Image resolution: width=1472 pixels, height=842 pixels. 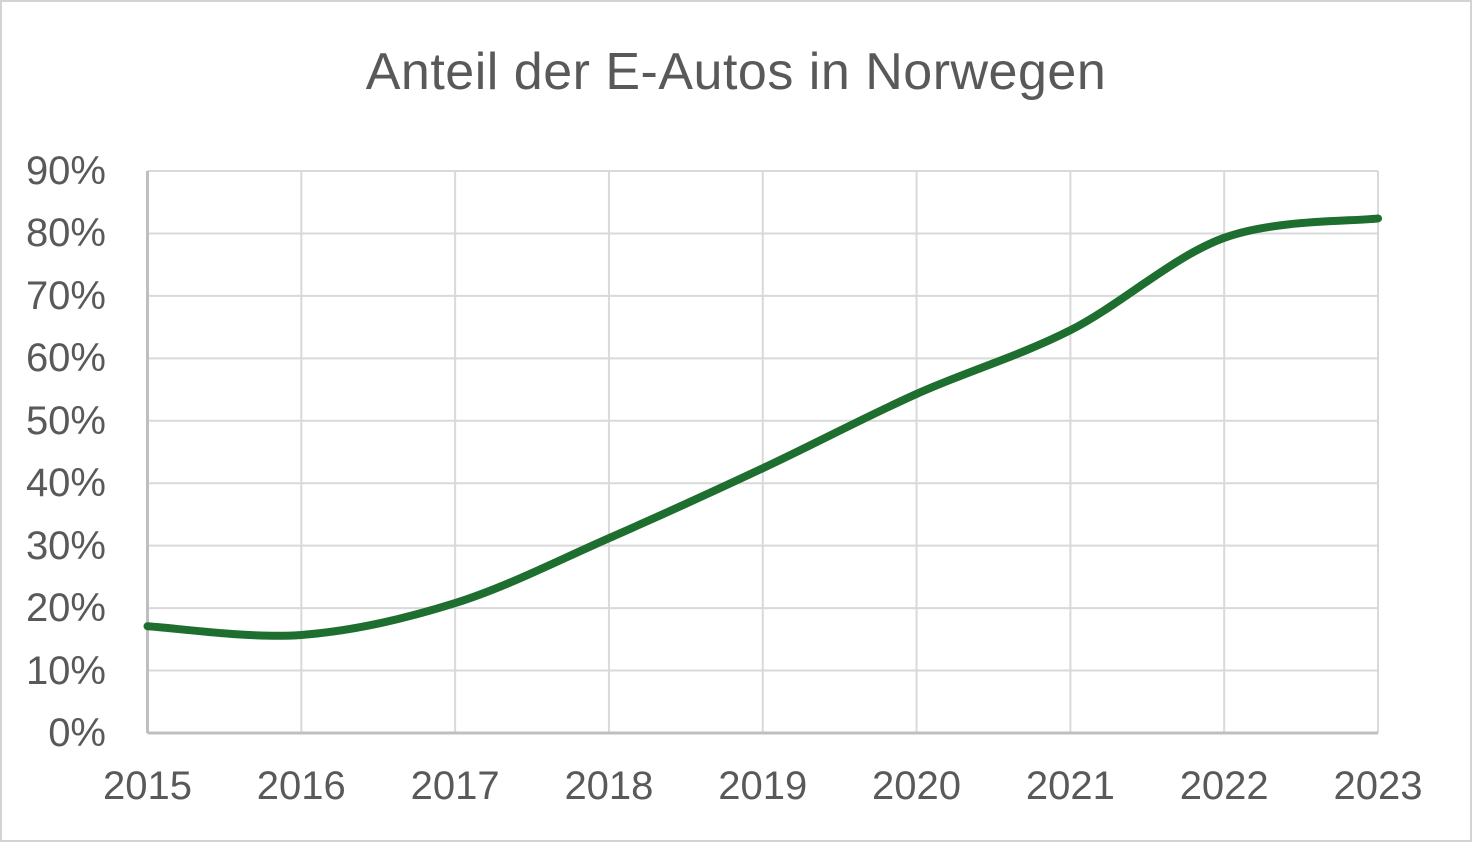 I want to click on x-tick-label: 2022, so click(x=1224, y=786).